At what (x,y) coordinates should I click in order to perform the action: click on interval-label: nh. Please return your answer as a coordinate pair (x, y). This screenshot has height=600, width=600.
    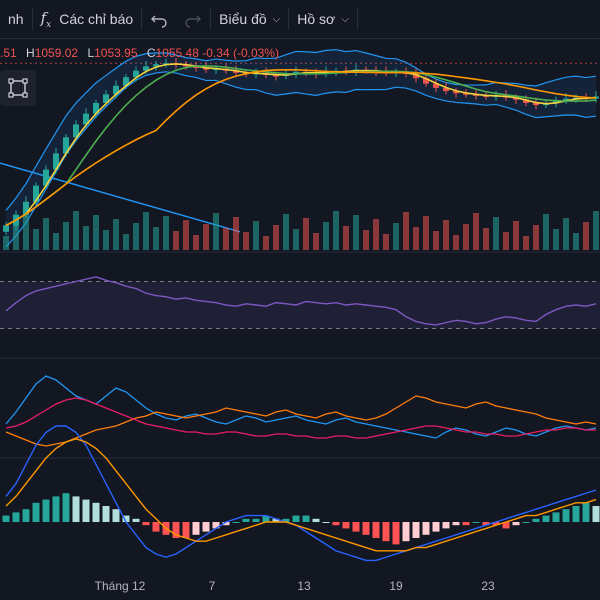
    Looking at the image, I should click on (16, 19).